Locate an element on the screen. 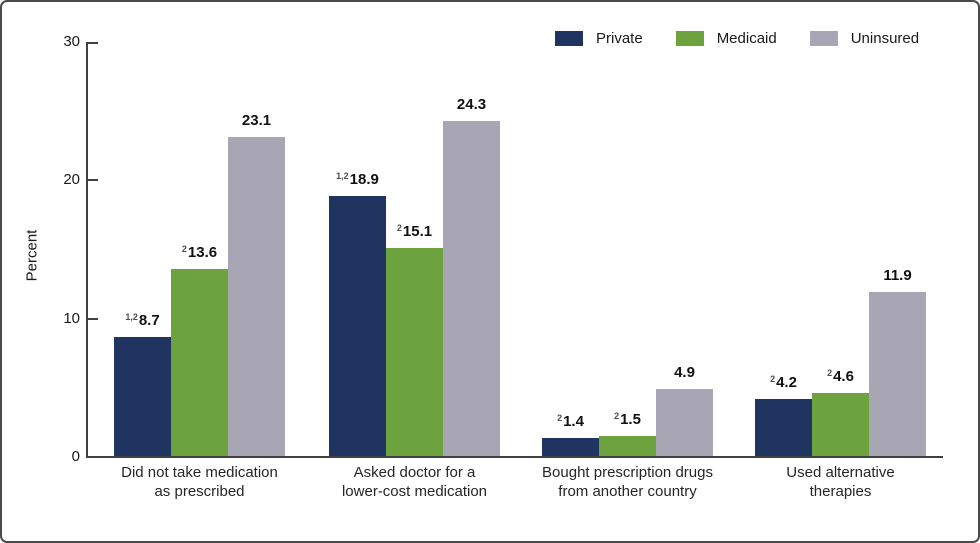 This screenshot has height=543, width=980. value-label: 24.2 is located at coordinates (783, 382).